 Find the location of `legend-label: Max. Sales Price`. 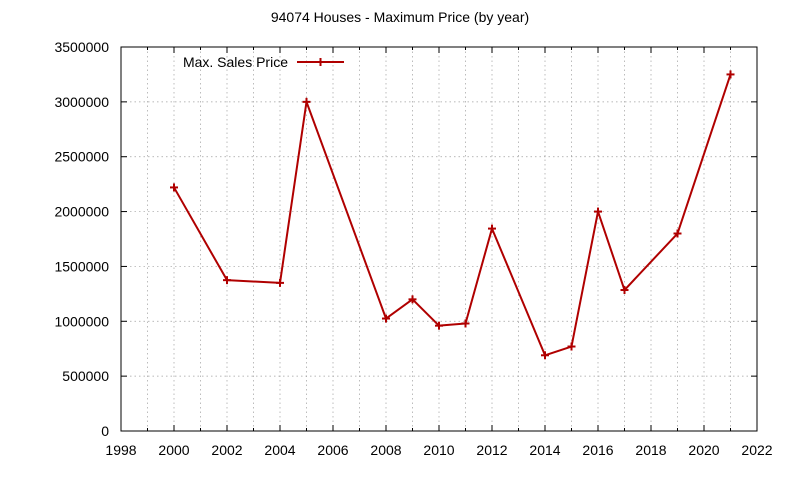

legend-label: Max. Sales Price is located at coordinates (235, 62).